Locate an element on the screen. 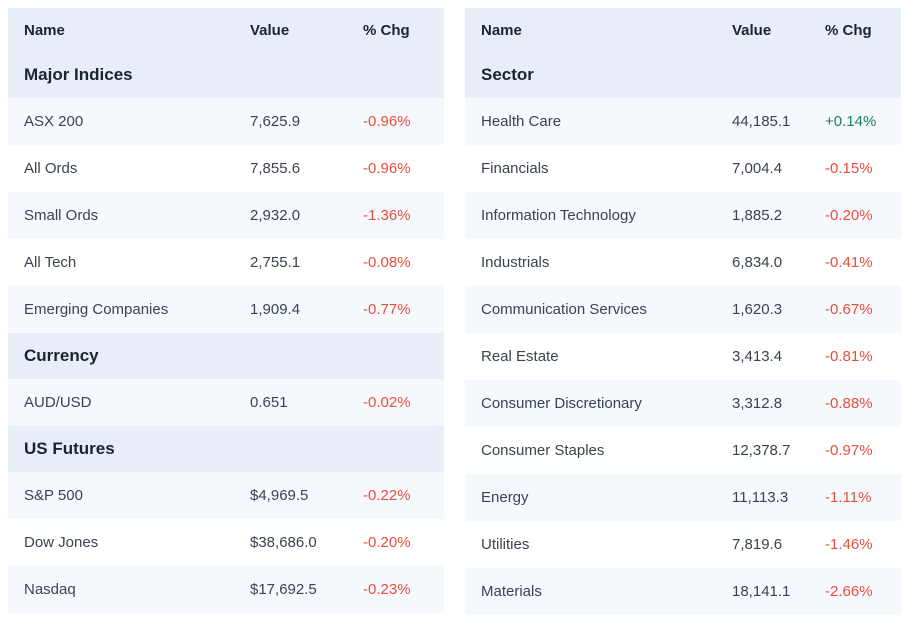 The image size is (908, 632). row-change: -0.67% is located at coordinates (849, 309).